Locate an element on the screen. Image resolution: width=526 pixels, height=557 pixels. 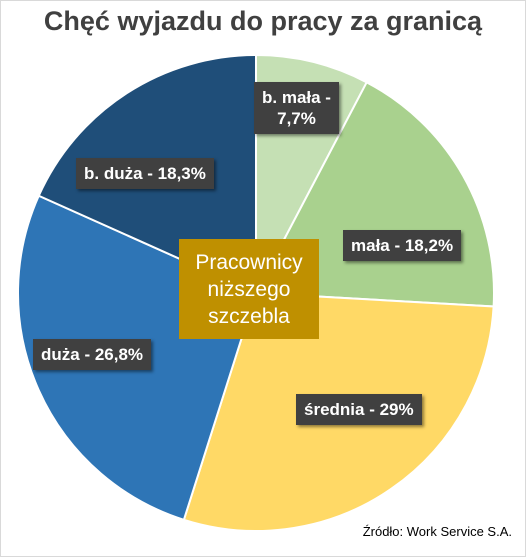
slice-label-mala: mała - 18,2% is located at coordinates (402, 245).